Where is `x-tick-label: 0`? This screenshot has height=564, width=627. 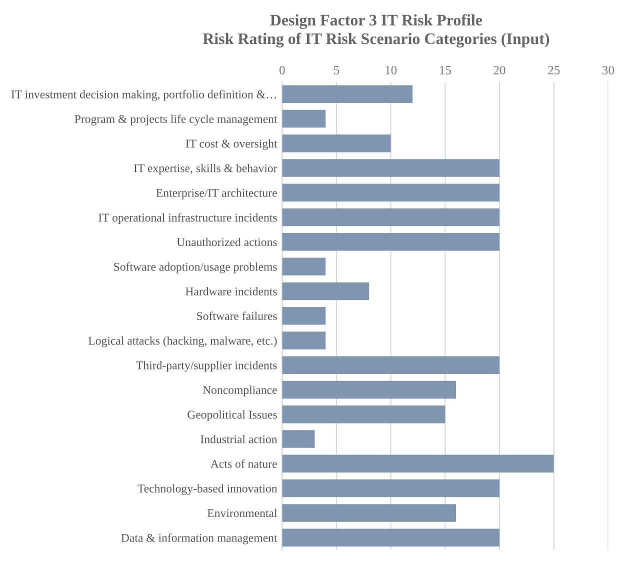 x-tick-label: 0 is located at coordinates (282, 70).